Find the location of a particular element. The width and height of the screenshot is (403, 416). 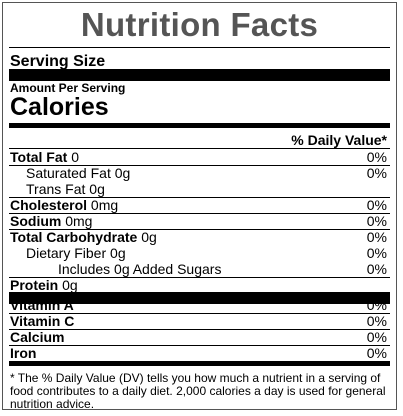

nutrient-name: Includes 0g Added Sugars is located at coordinates (140, 269).